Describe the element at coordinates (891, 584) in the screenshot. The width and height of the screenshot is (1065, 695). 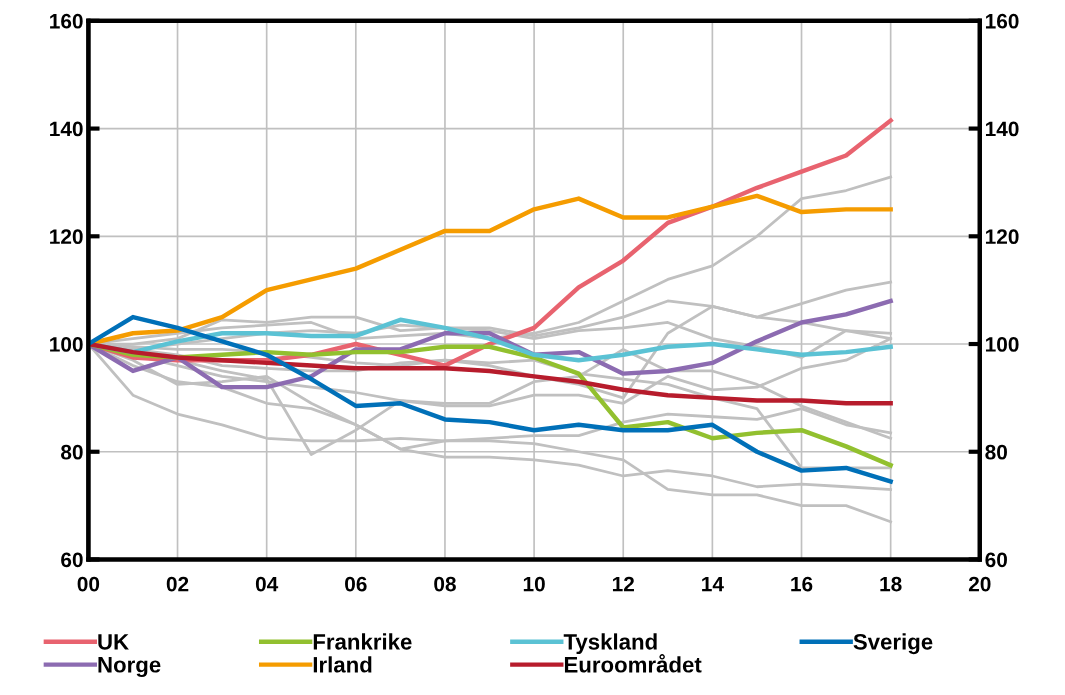
I see `x-tick-label: 18` at that location.